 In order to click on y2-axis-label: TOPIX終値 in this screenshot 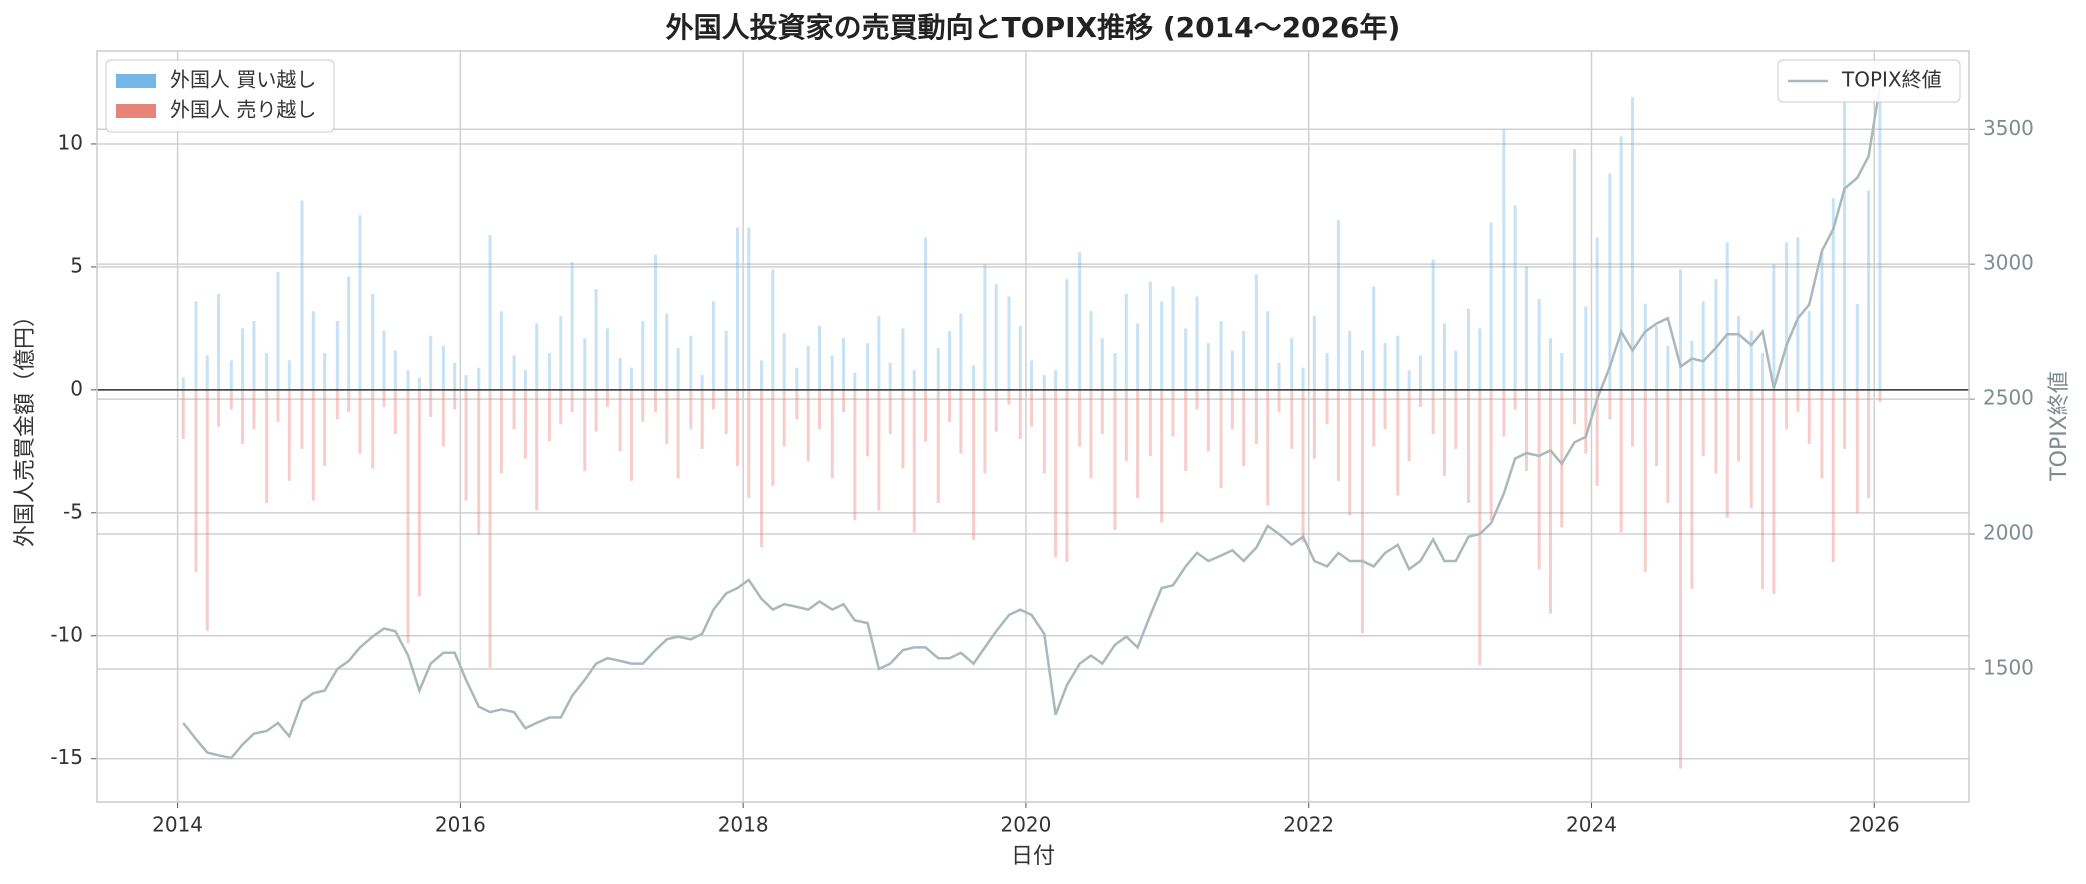, I will do `click(2059, 426)`.